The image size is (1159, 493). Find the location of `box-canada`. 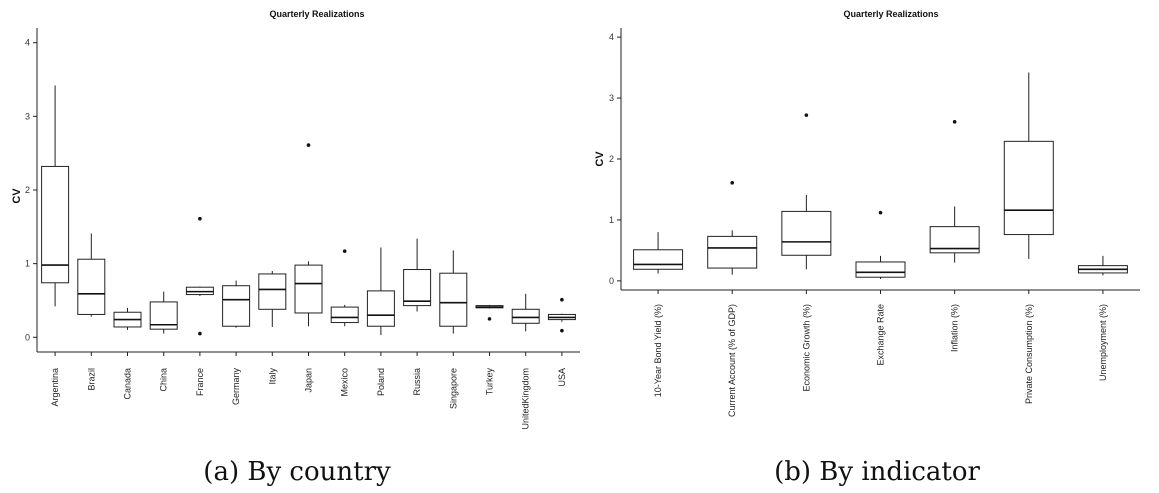

box-canada is located at coordinates (127, 318).